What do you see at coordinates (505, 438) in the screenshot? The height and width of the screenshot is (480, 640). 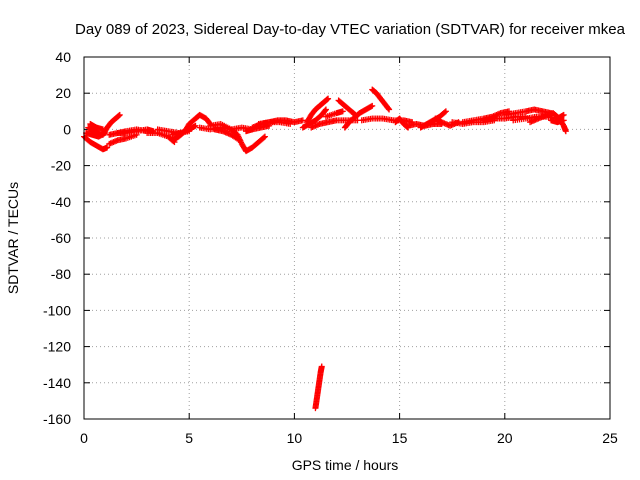 I see `x-tick-label: 20` at bounding box center [505, 438].